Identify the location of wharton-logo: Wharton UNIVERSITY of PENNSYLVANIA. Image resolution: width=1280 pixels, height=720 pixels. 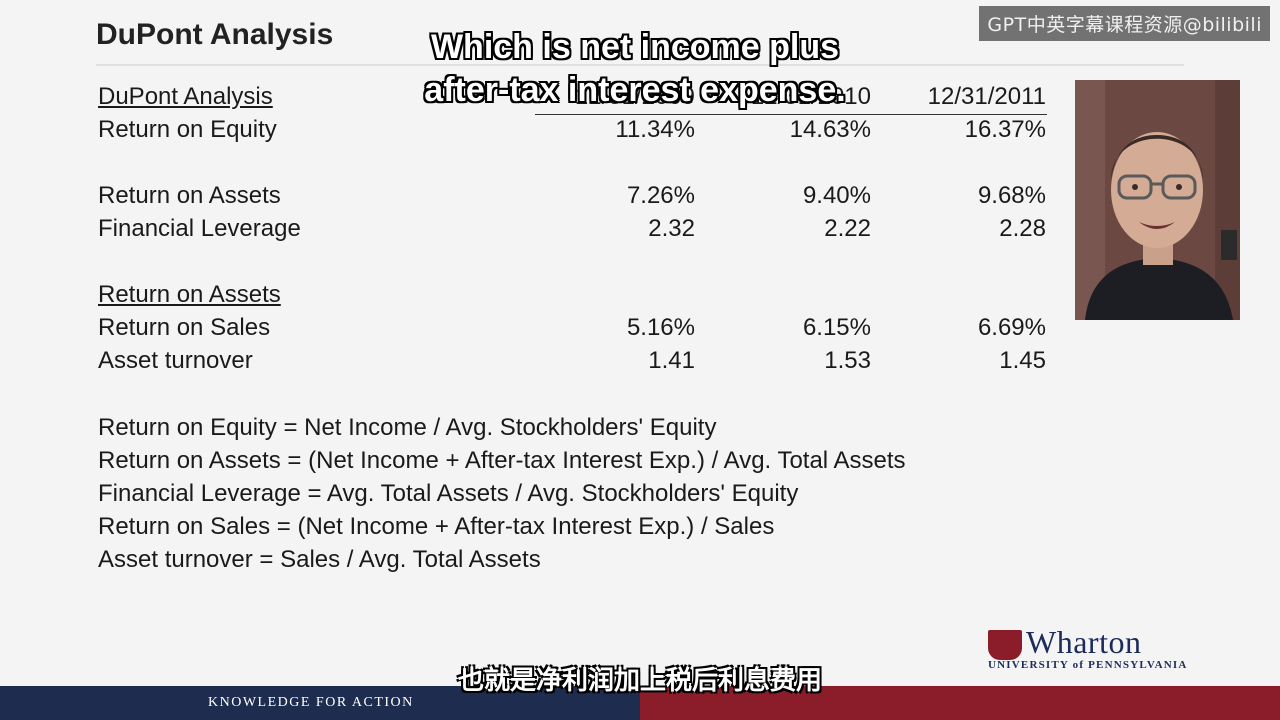
(1090, 648).